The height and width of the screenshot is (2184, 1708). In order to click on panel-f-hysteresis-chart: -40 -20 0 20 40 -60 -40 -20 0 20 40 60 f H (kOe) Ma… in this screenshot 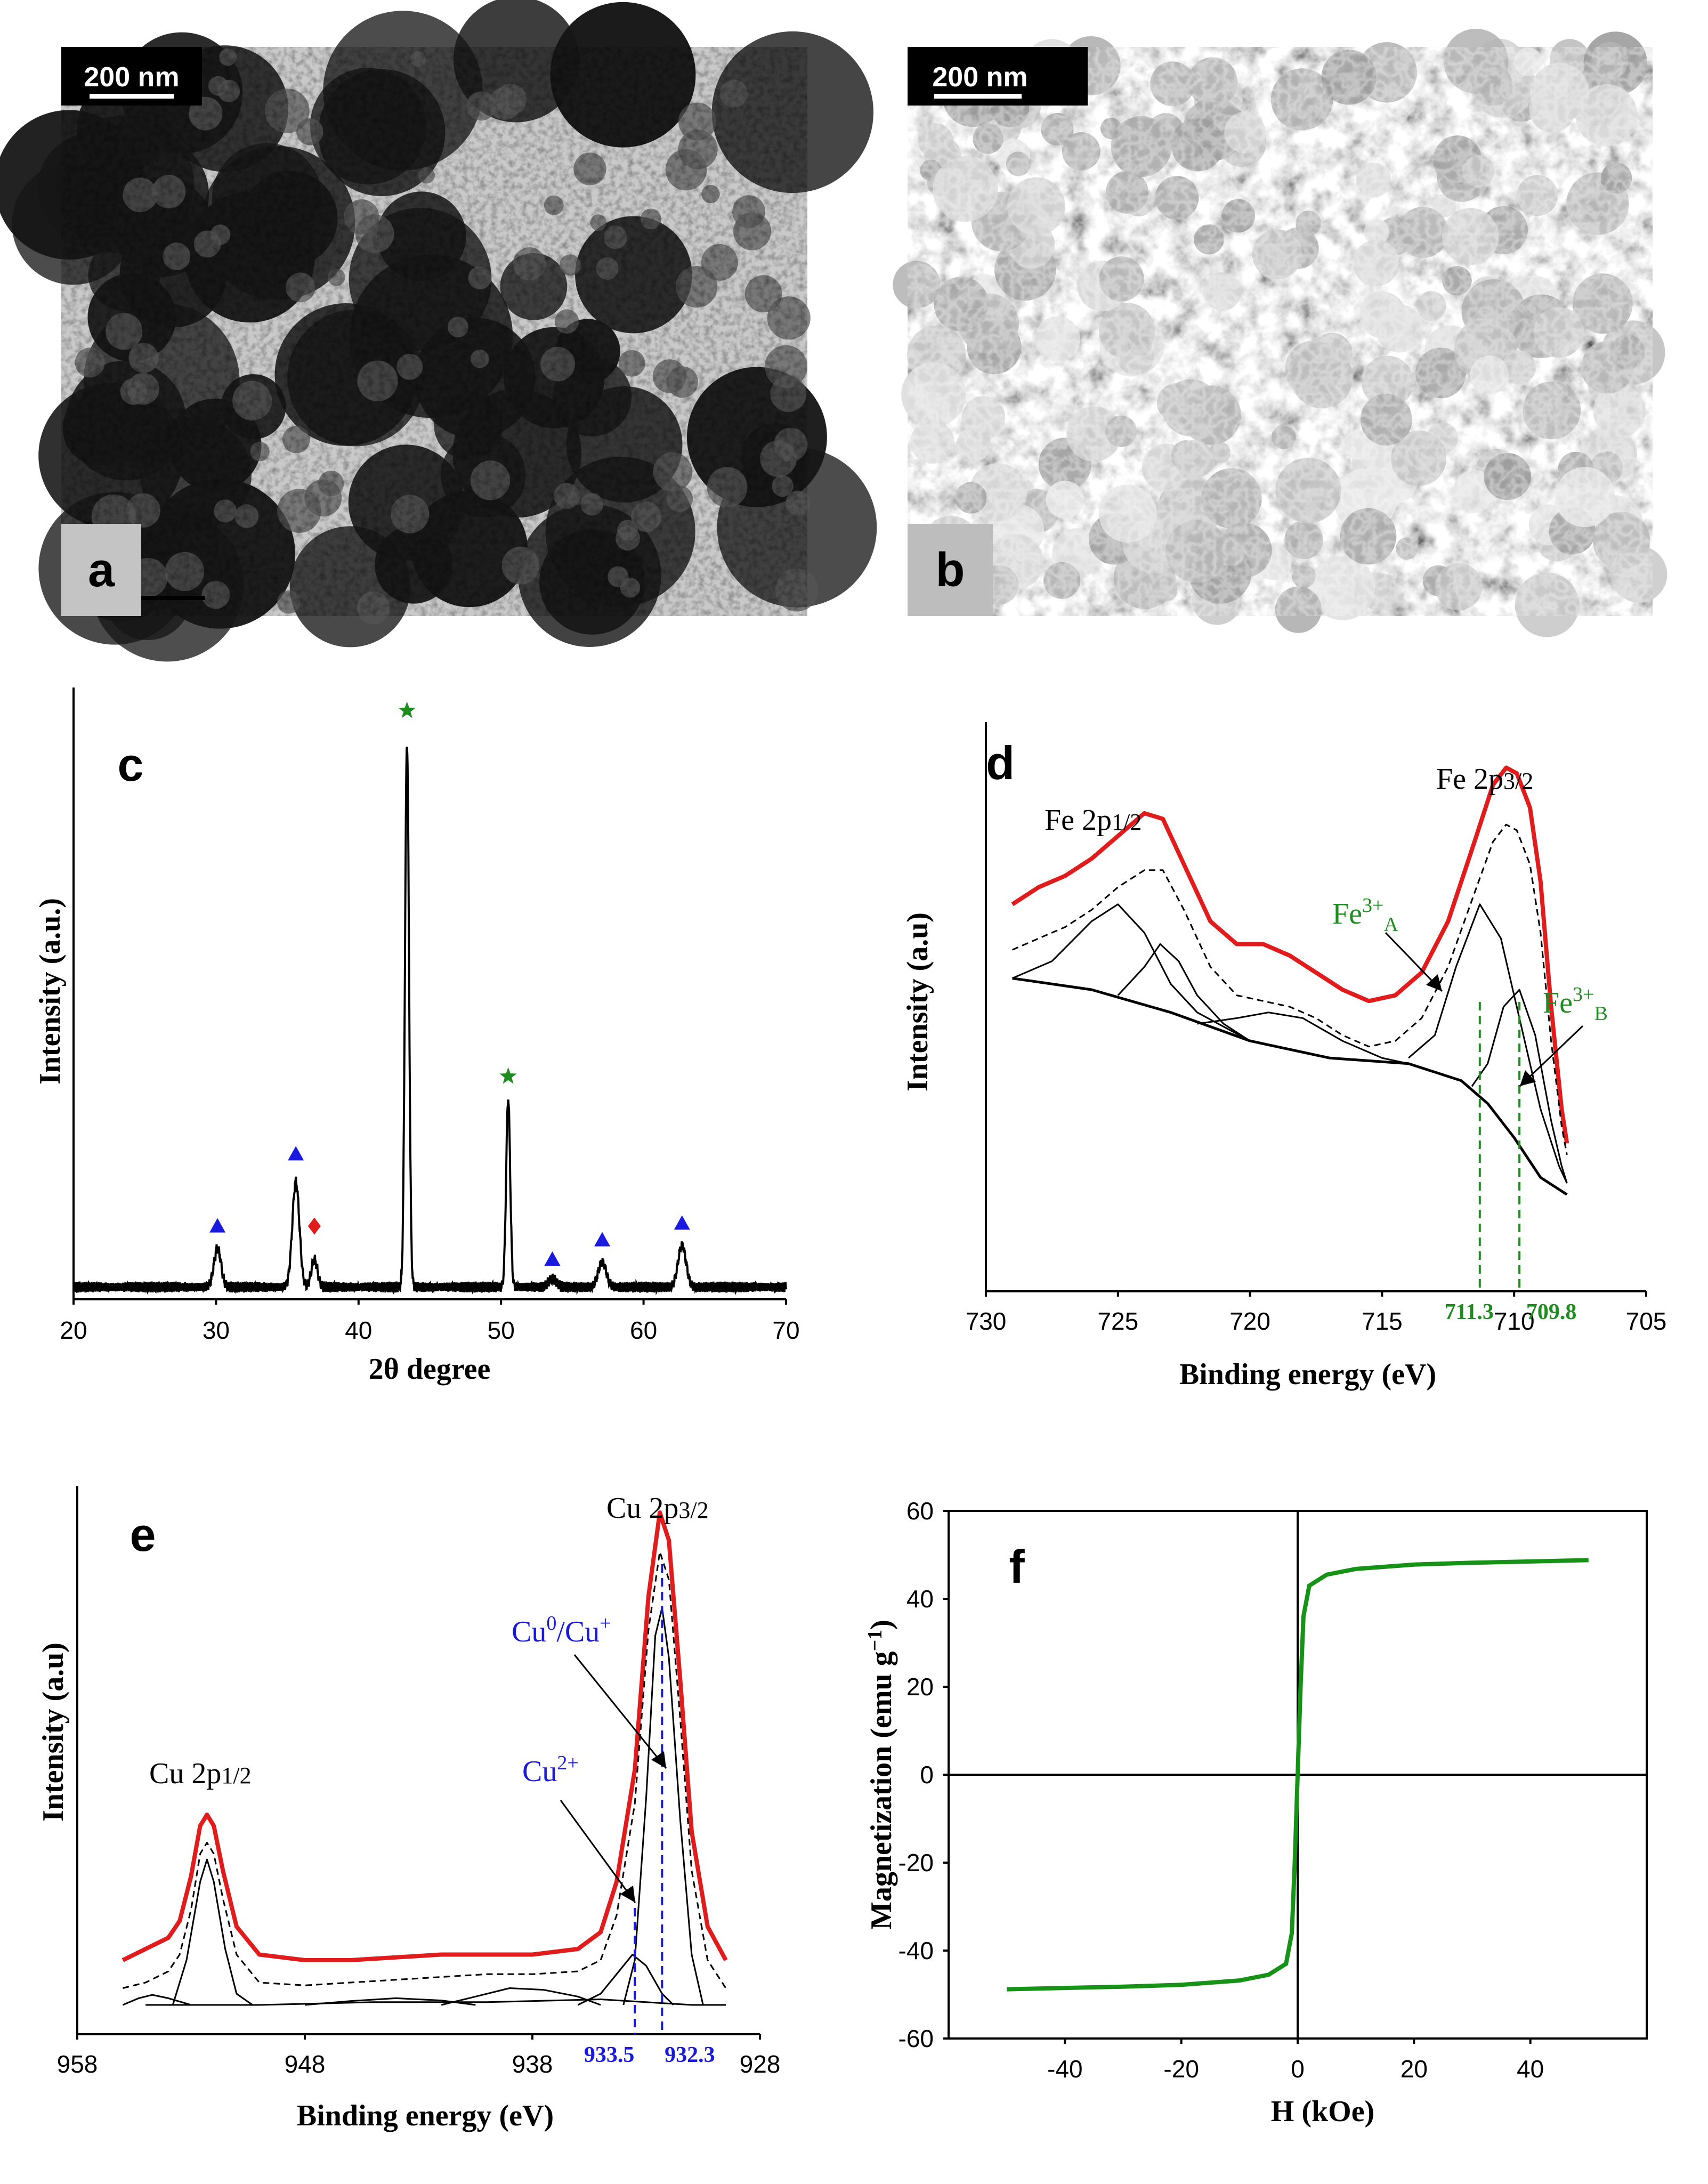, I will do `click(1256, 1813)`.